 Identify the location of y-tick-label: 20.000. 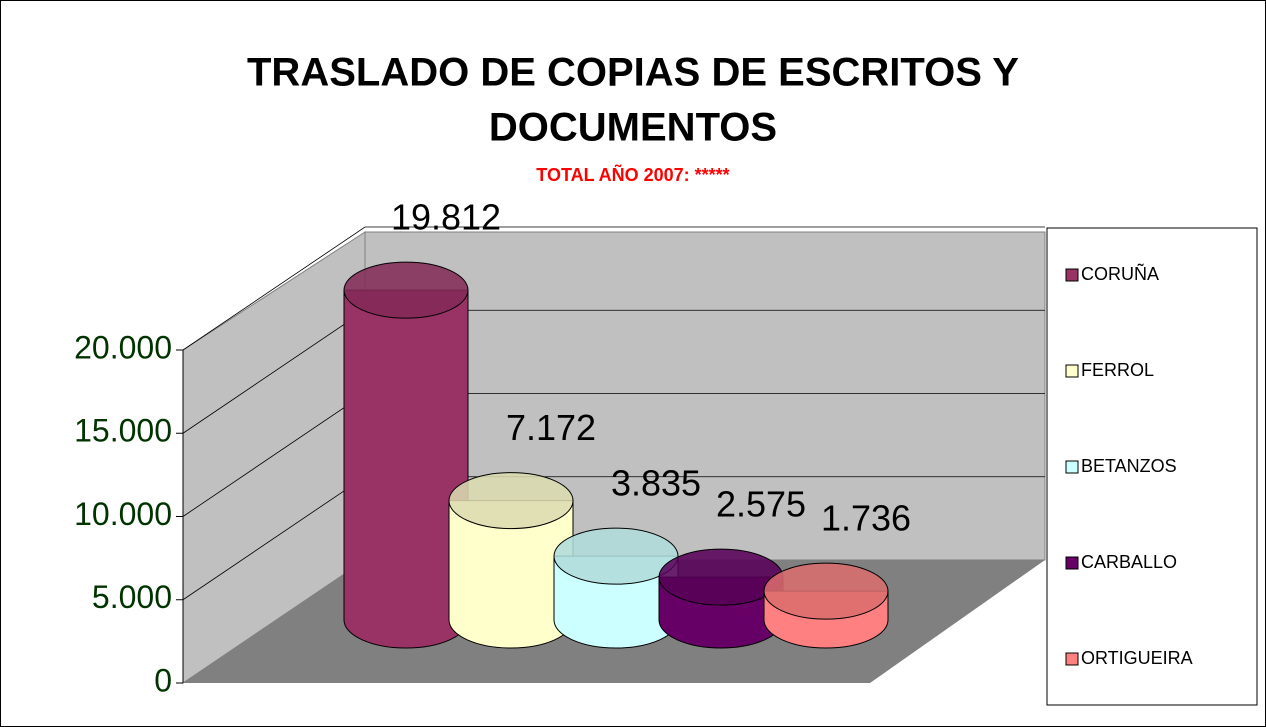
(123, 347).